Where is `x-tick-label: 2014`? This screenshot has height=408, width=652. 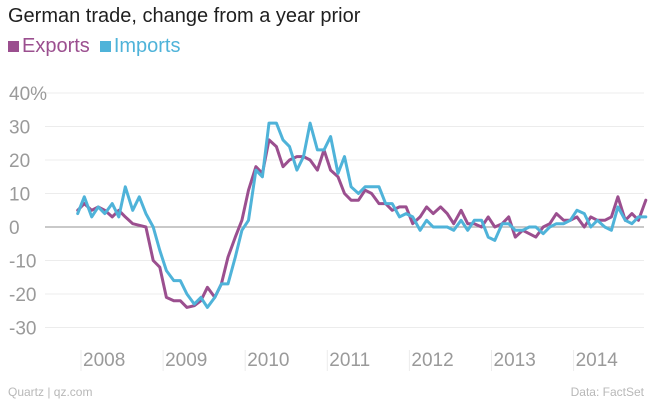 x-tick-label: 2014 is located at coordinates (597, 360).